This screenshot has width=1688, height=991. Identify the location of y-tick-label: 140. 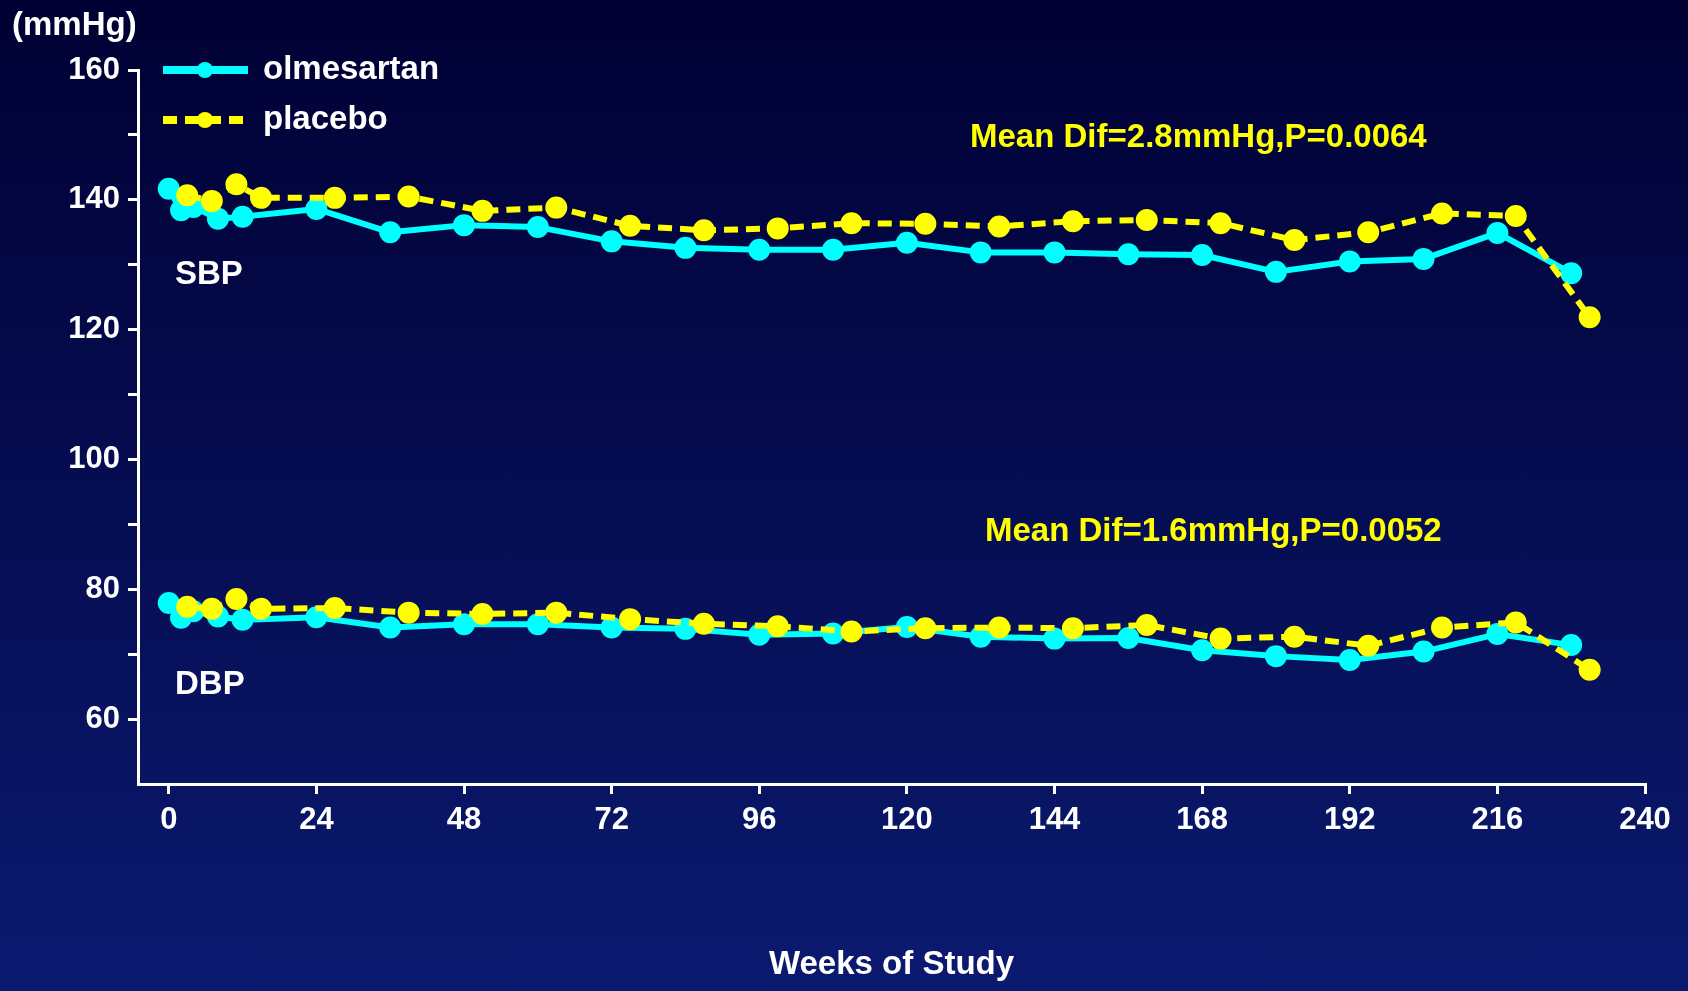
(94, 198).